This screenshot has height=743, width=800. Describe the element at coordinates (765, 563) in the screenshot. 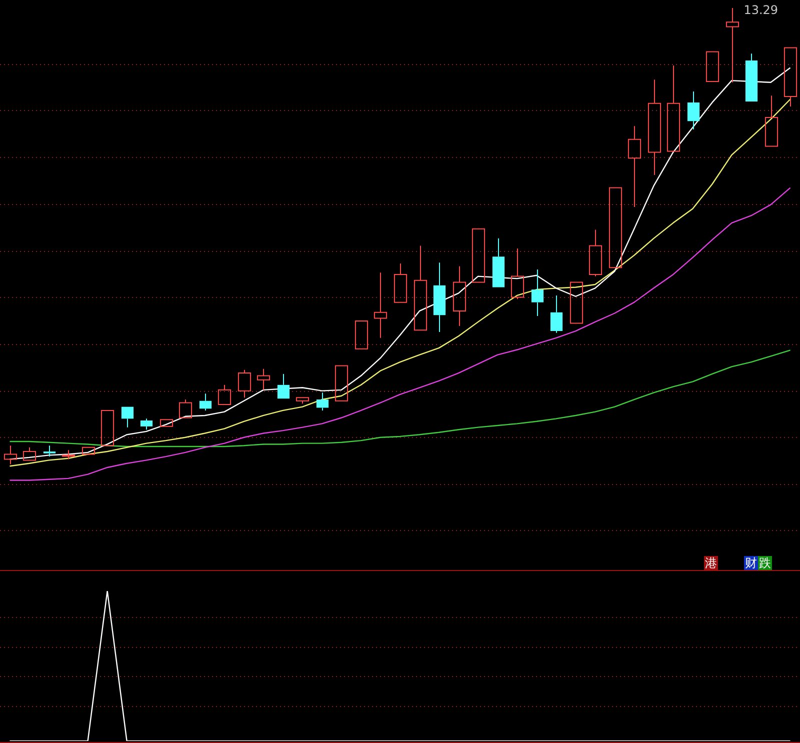

I see `text: 跌` at that location.